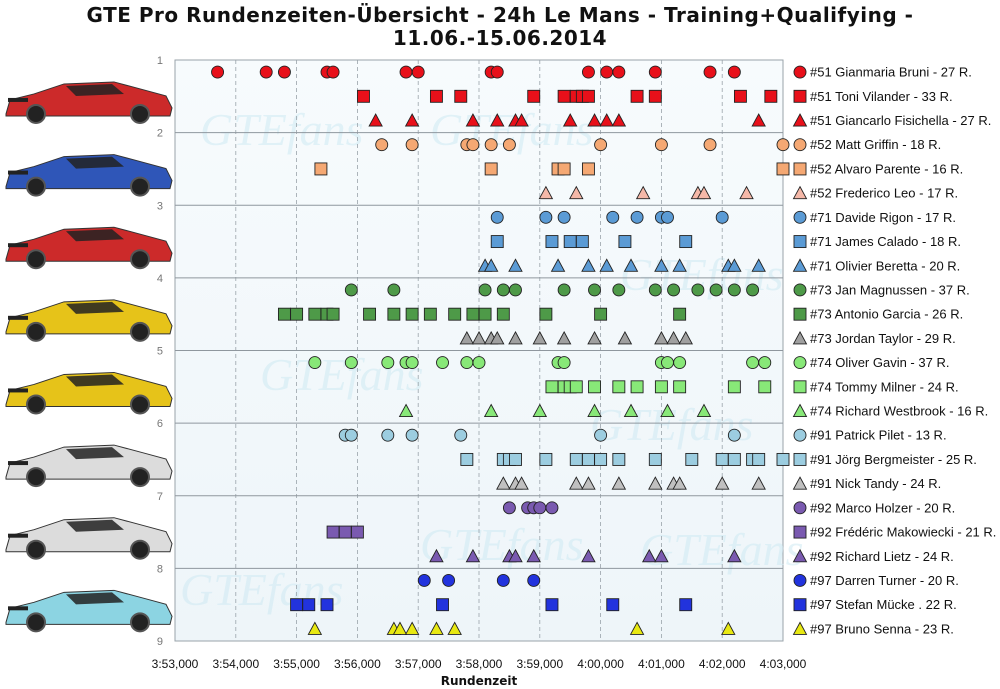 Image resolution: width=1000 pixels, height=689 pixels. Describe the element at coordinates (877, 241) in the screenshot. I see `legend-item: #71 James Calado - 18 R.` at that location.